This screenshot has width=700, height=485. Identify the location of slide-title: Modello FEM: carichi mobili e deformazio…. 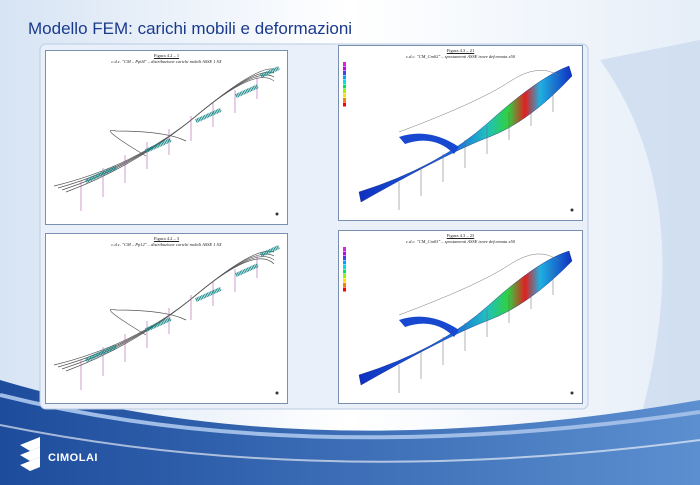
(190, 28).